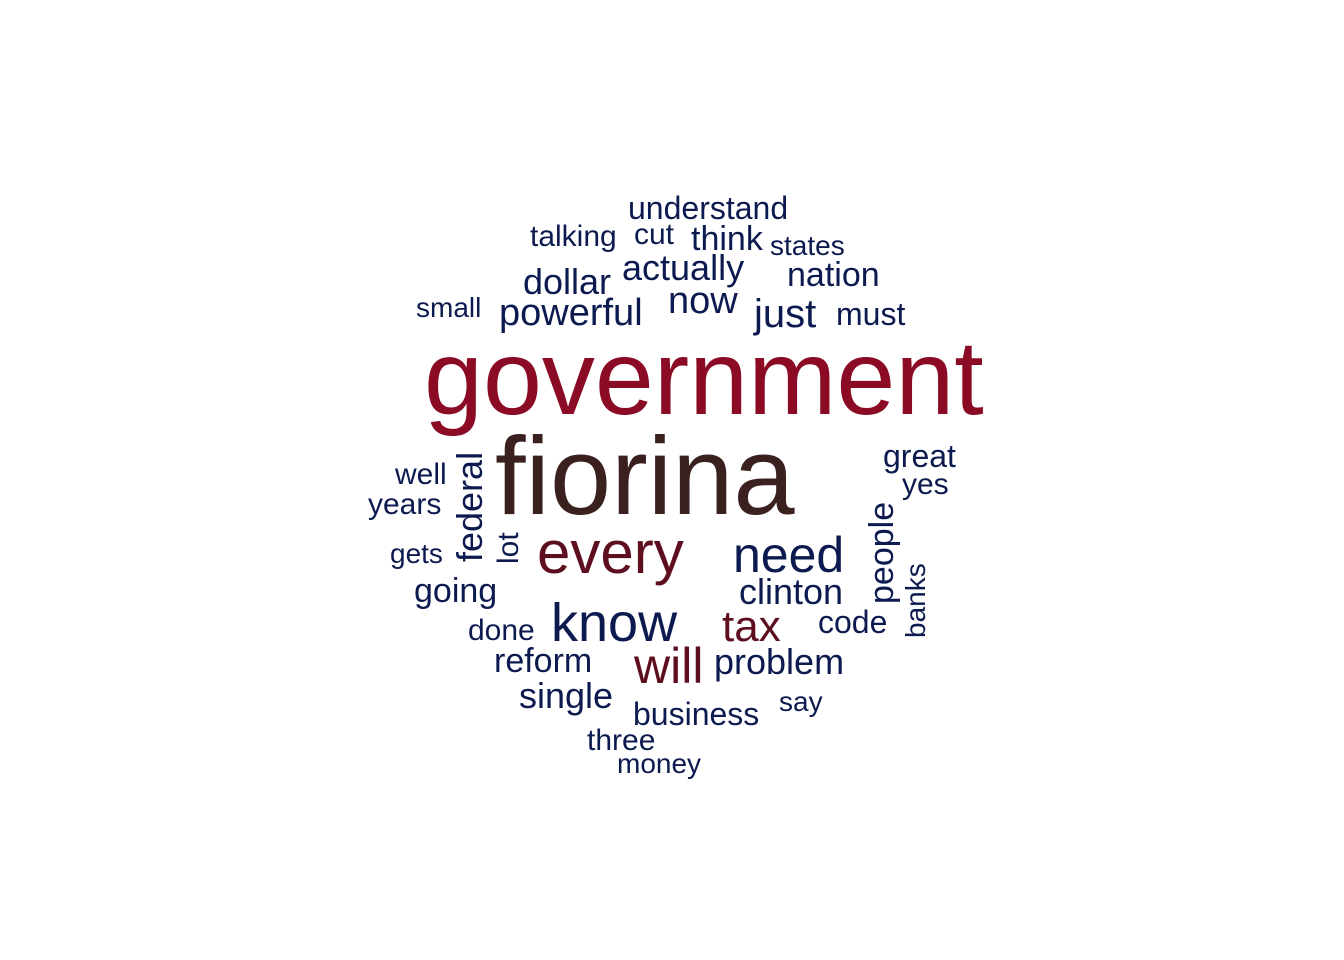 The height and width of the screenshot is (960, 1344). I want to click on word-reform: reform, so click(543, 661).